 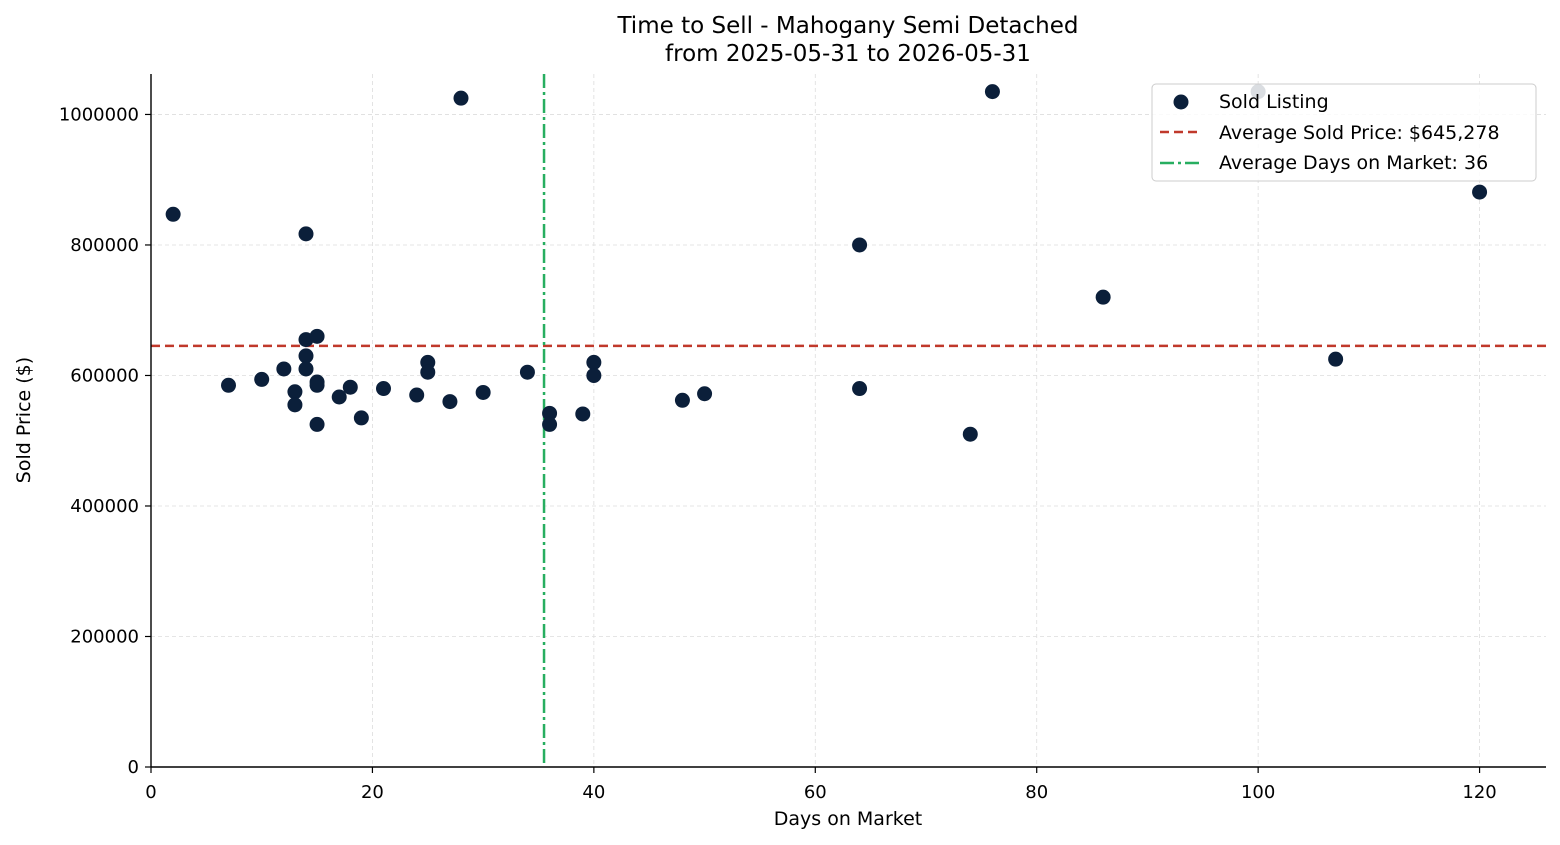 What do you see at coordinates (1181, 102) in the screenshot?
I see `legend-marker-sold-listing` at bounding box center [1181, 102].